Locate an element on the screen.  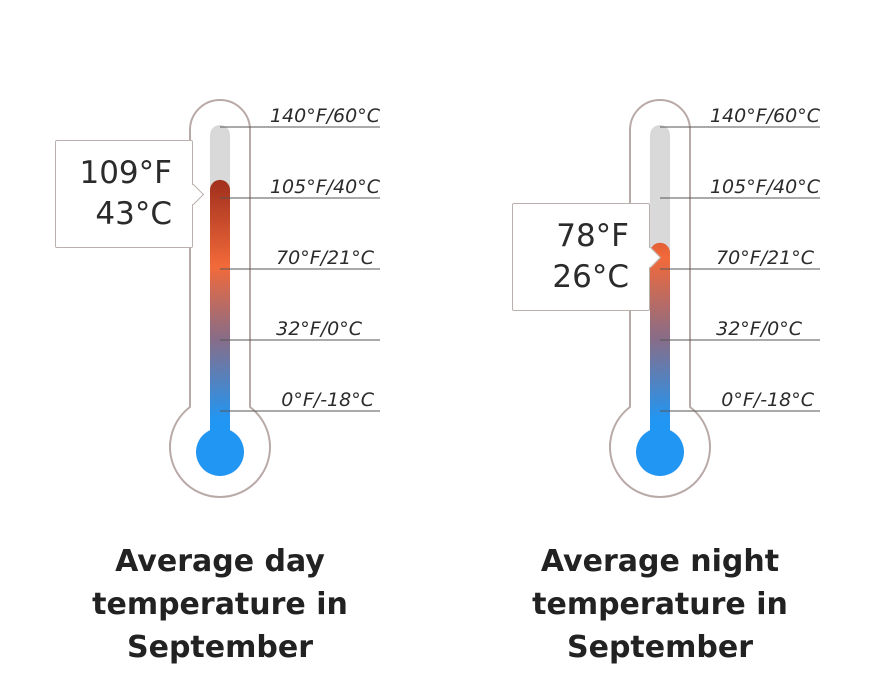
reading-fahrenheit: 109°F is located at coordinates (125, 173).